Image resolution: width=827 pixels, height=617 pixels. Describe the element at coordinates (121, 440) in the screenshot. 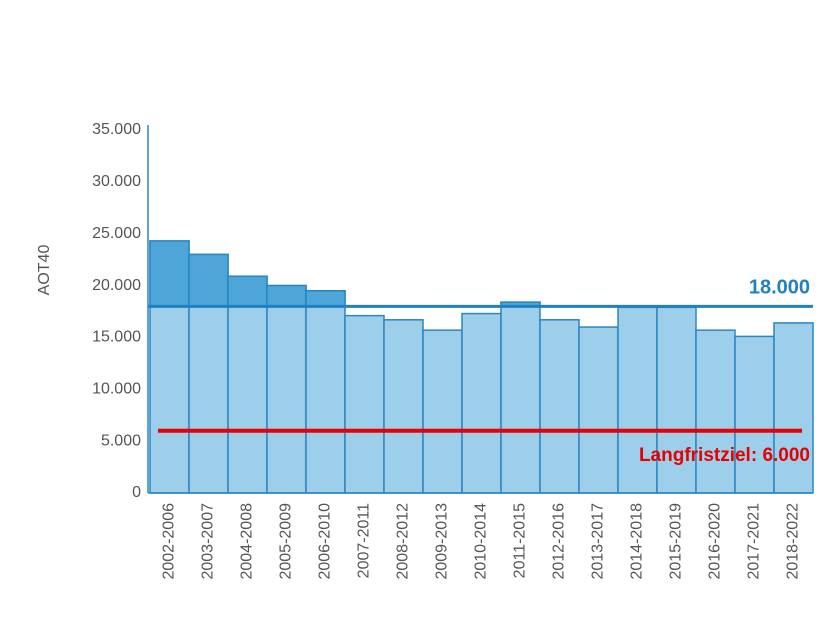

I see `y-tick-label: 5.000` at that location.